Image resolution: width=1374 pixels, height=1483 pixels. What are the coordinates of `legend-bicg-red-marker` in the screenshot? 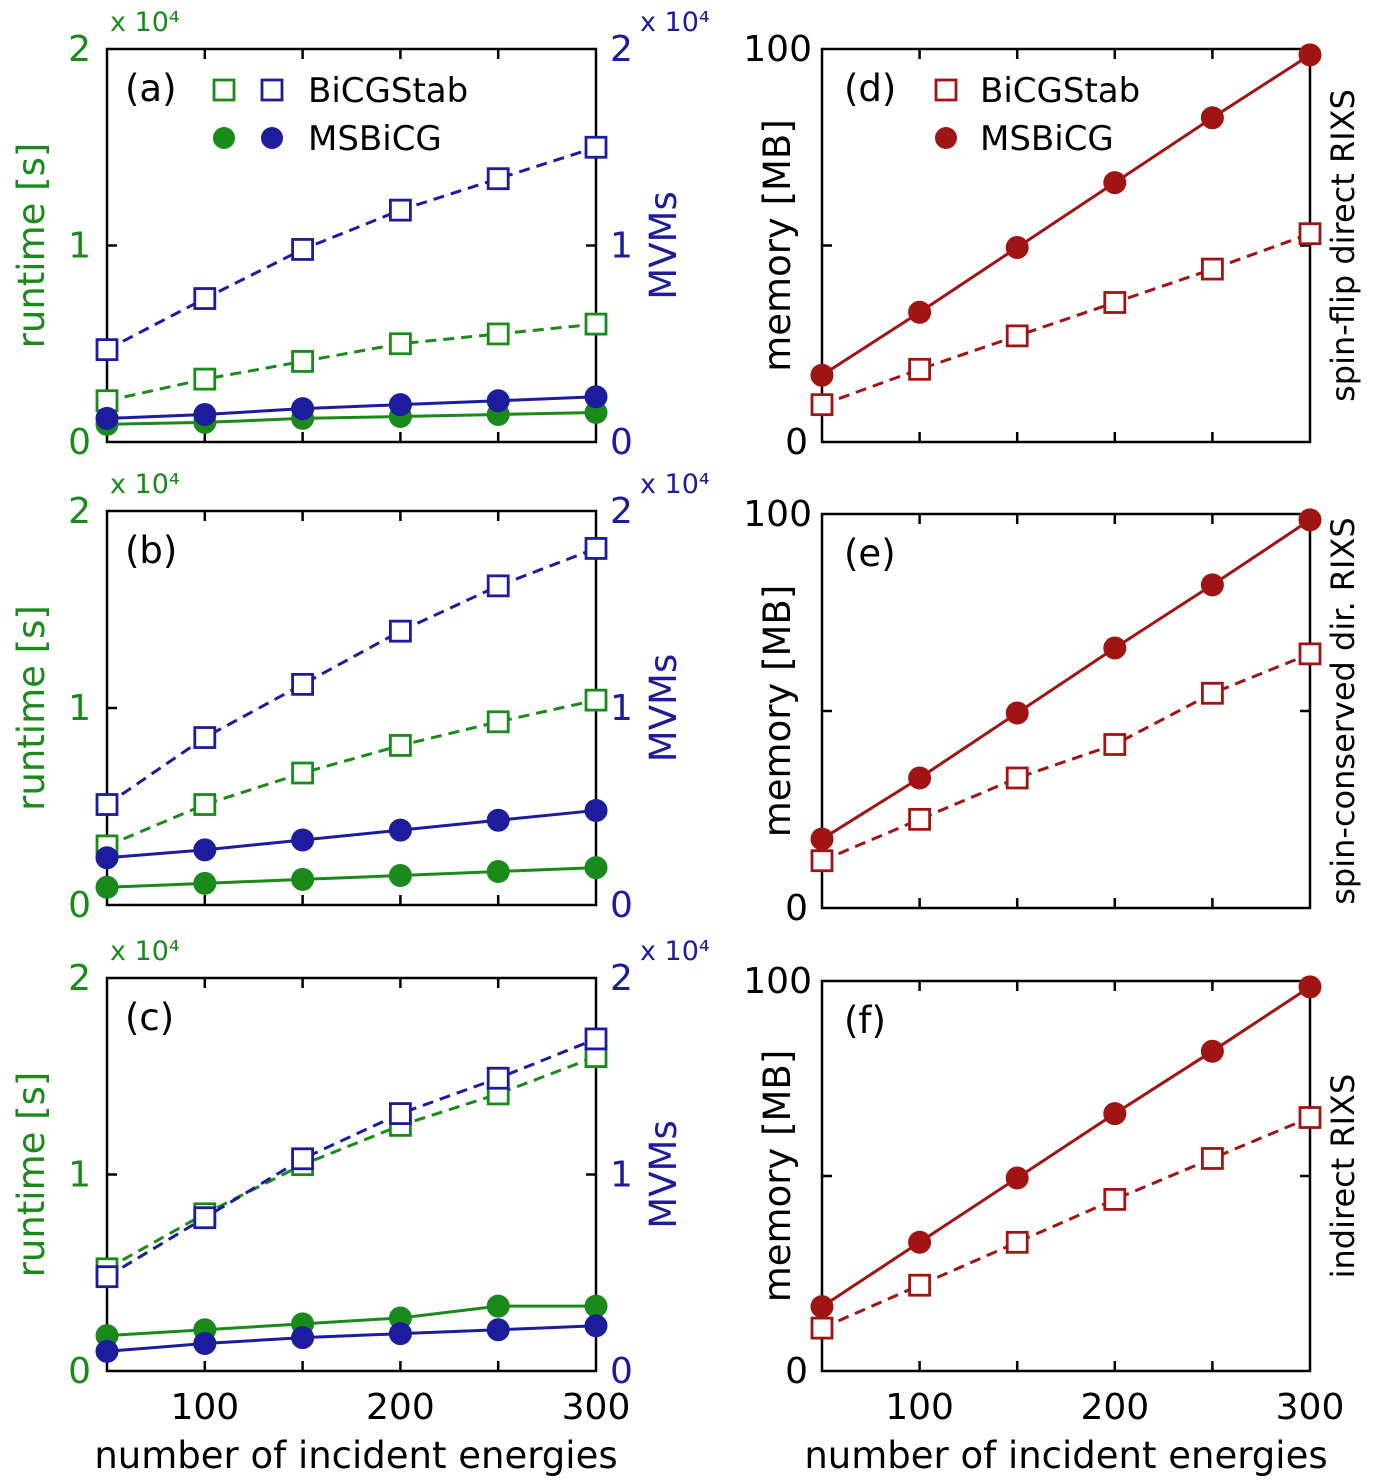 It's located at (946, 90).